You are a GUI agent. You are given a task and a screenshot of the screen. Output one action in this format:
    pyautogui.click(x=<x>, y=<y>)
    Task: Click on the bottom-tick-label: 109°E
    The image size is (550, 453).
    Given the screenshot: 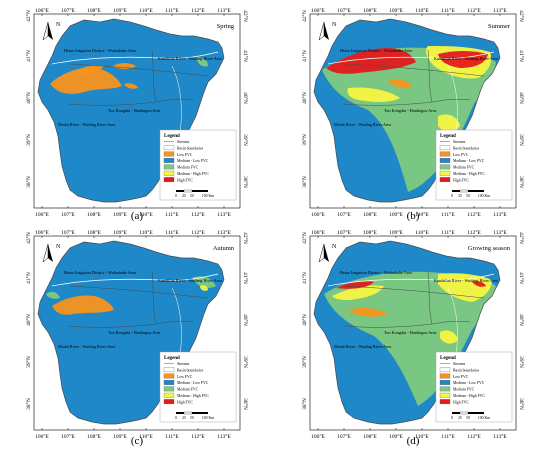 What is the action you would take?
    pyautogui.click(x=120, y=436)
    